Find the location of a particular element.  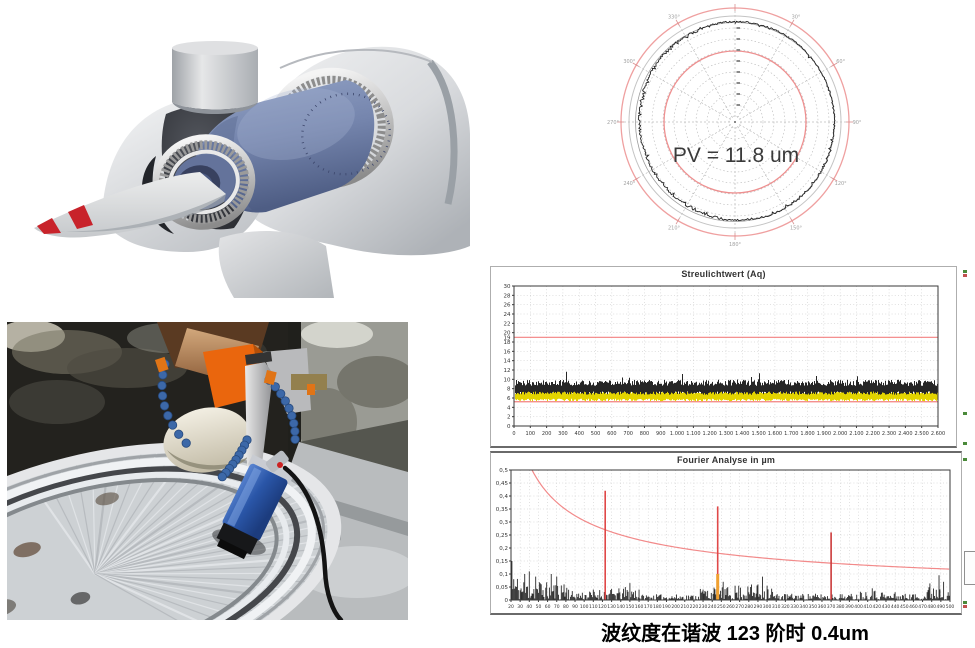

main-shaft is located at coordinates (293, 146).